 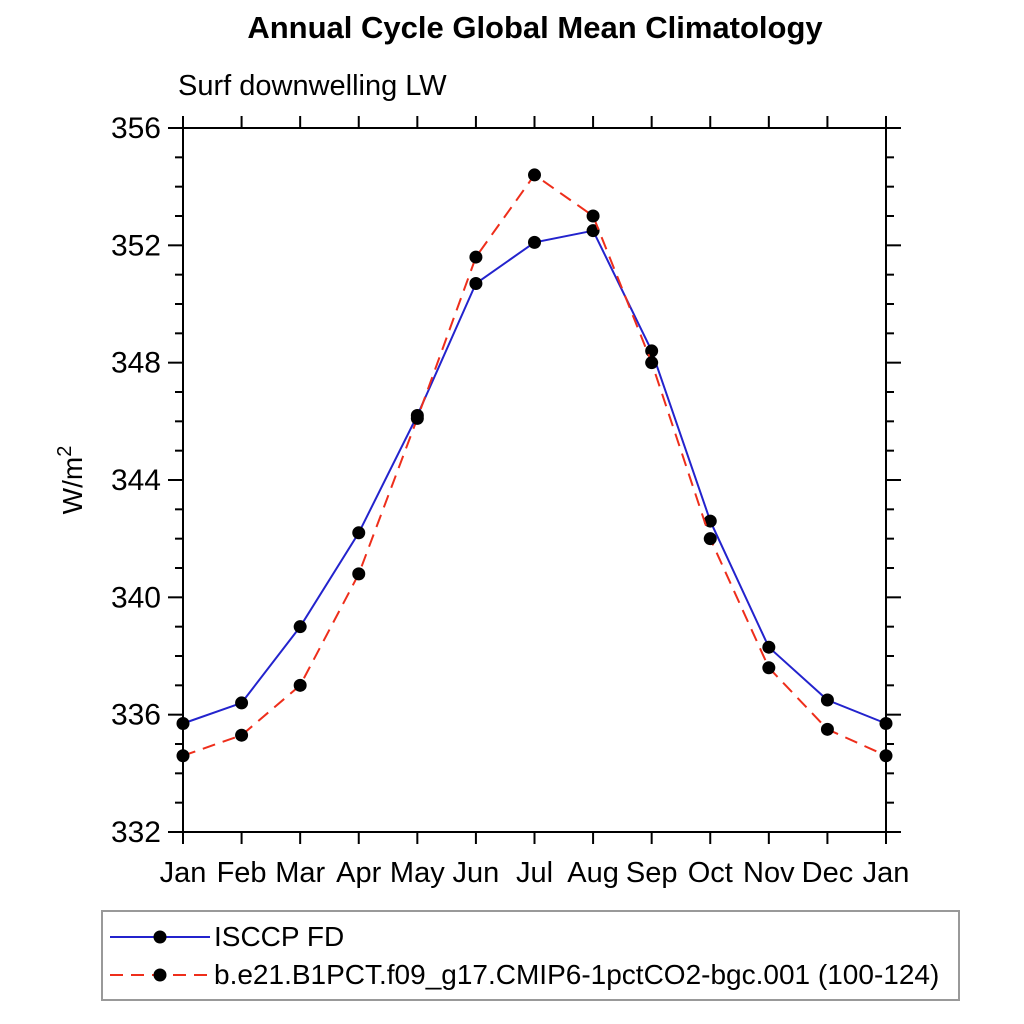 What do you see at coordinates (279, 936) in the screenshot?
I see `legend-label: ISCCP FD` at bounding box center [279, 936].